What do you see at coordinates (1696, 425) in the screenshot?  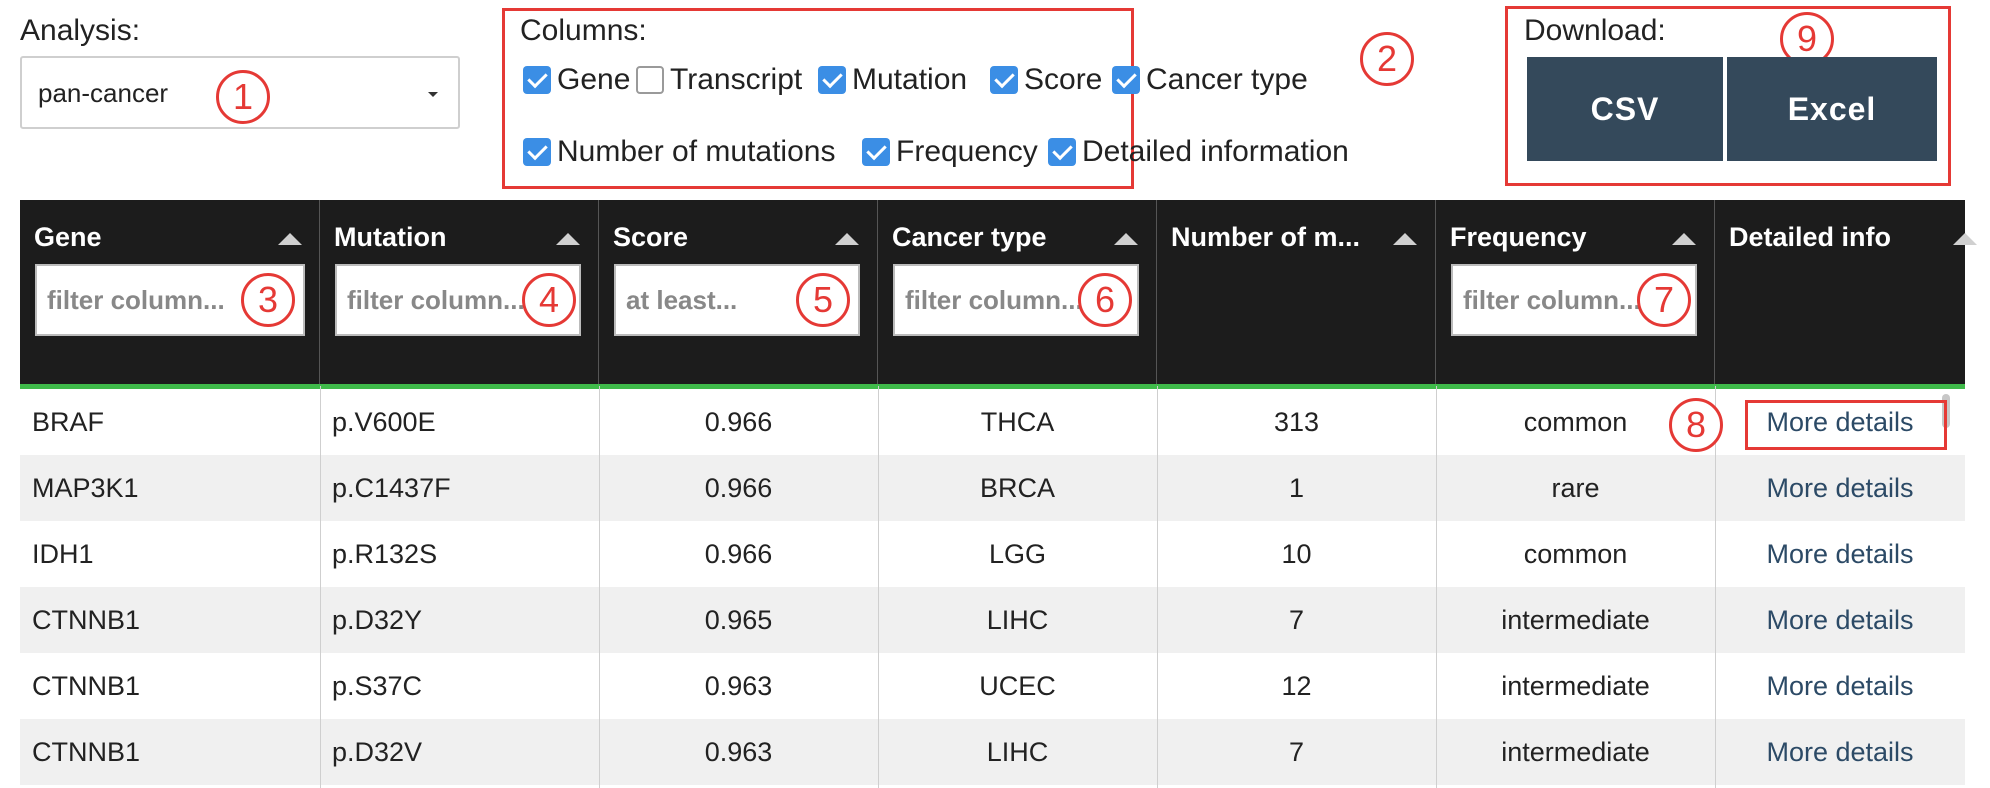 I see `callout-8: 8` at bounding box center [1696, 425].